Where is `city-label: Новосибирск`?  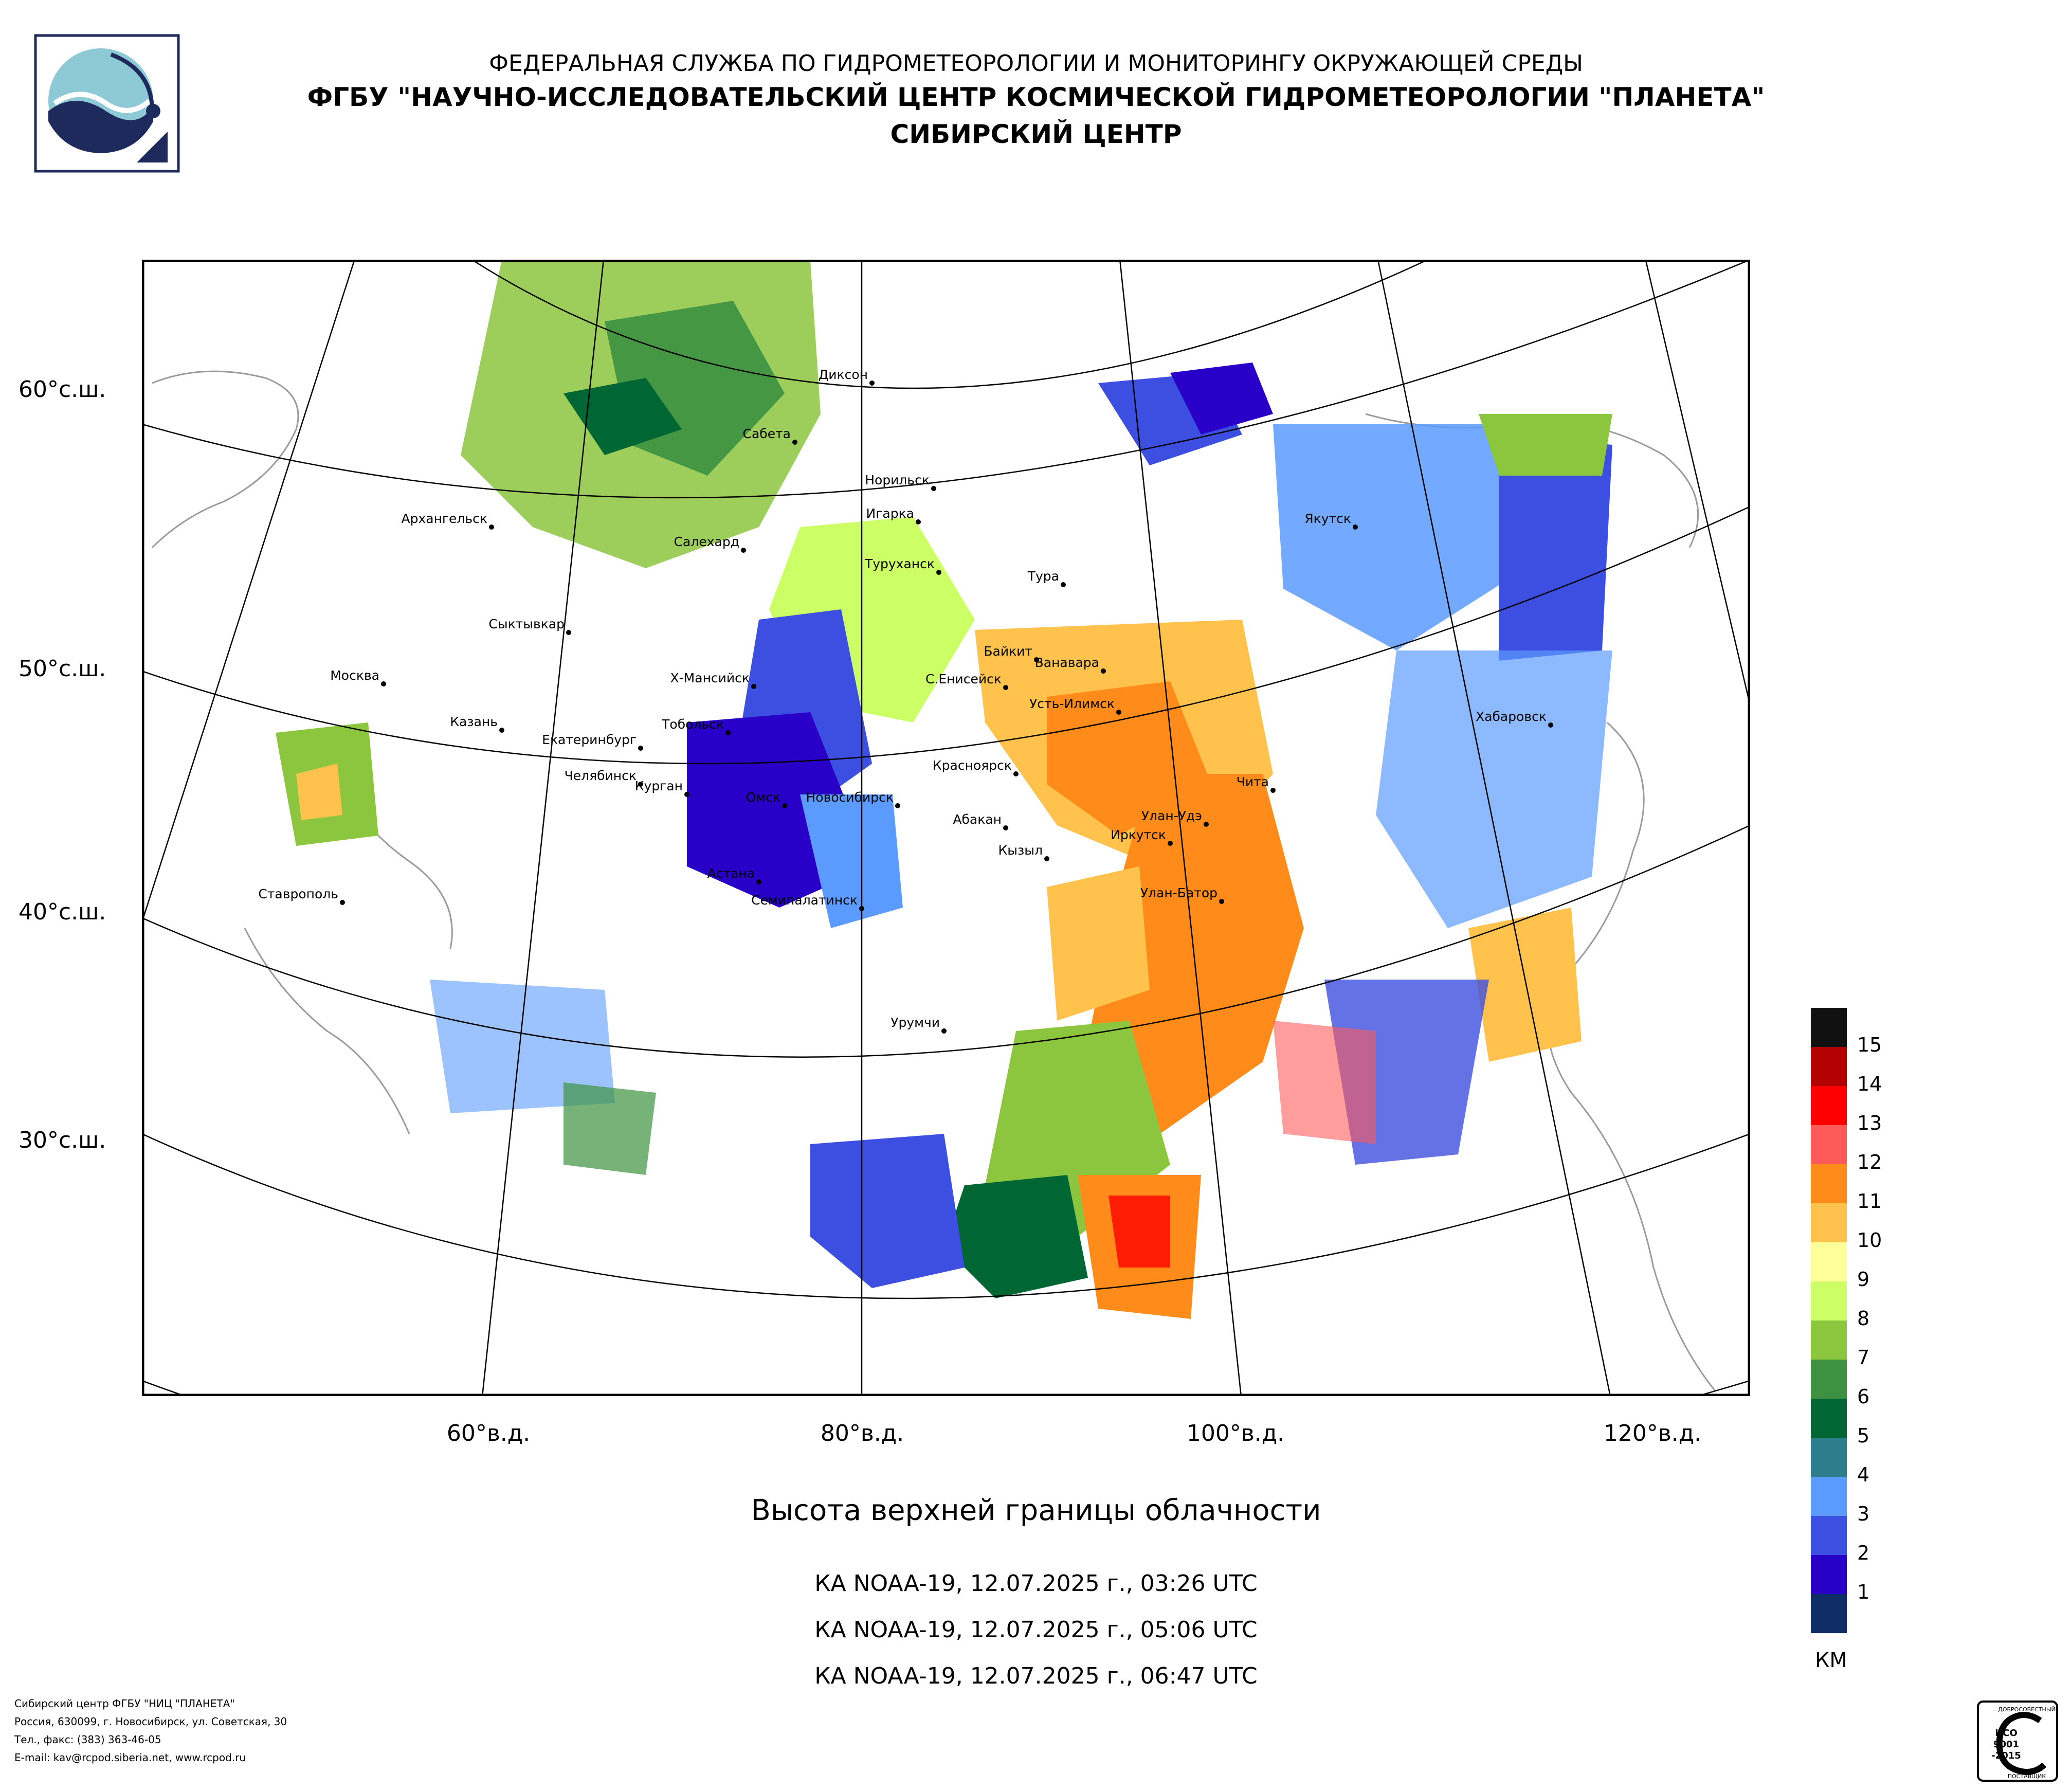
city-label: Новосибирск is located at coordinates (850, 797).